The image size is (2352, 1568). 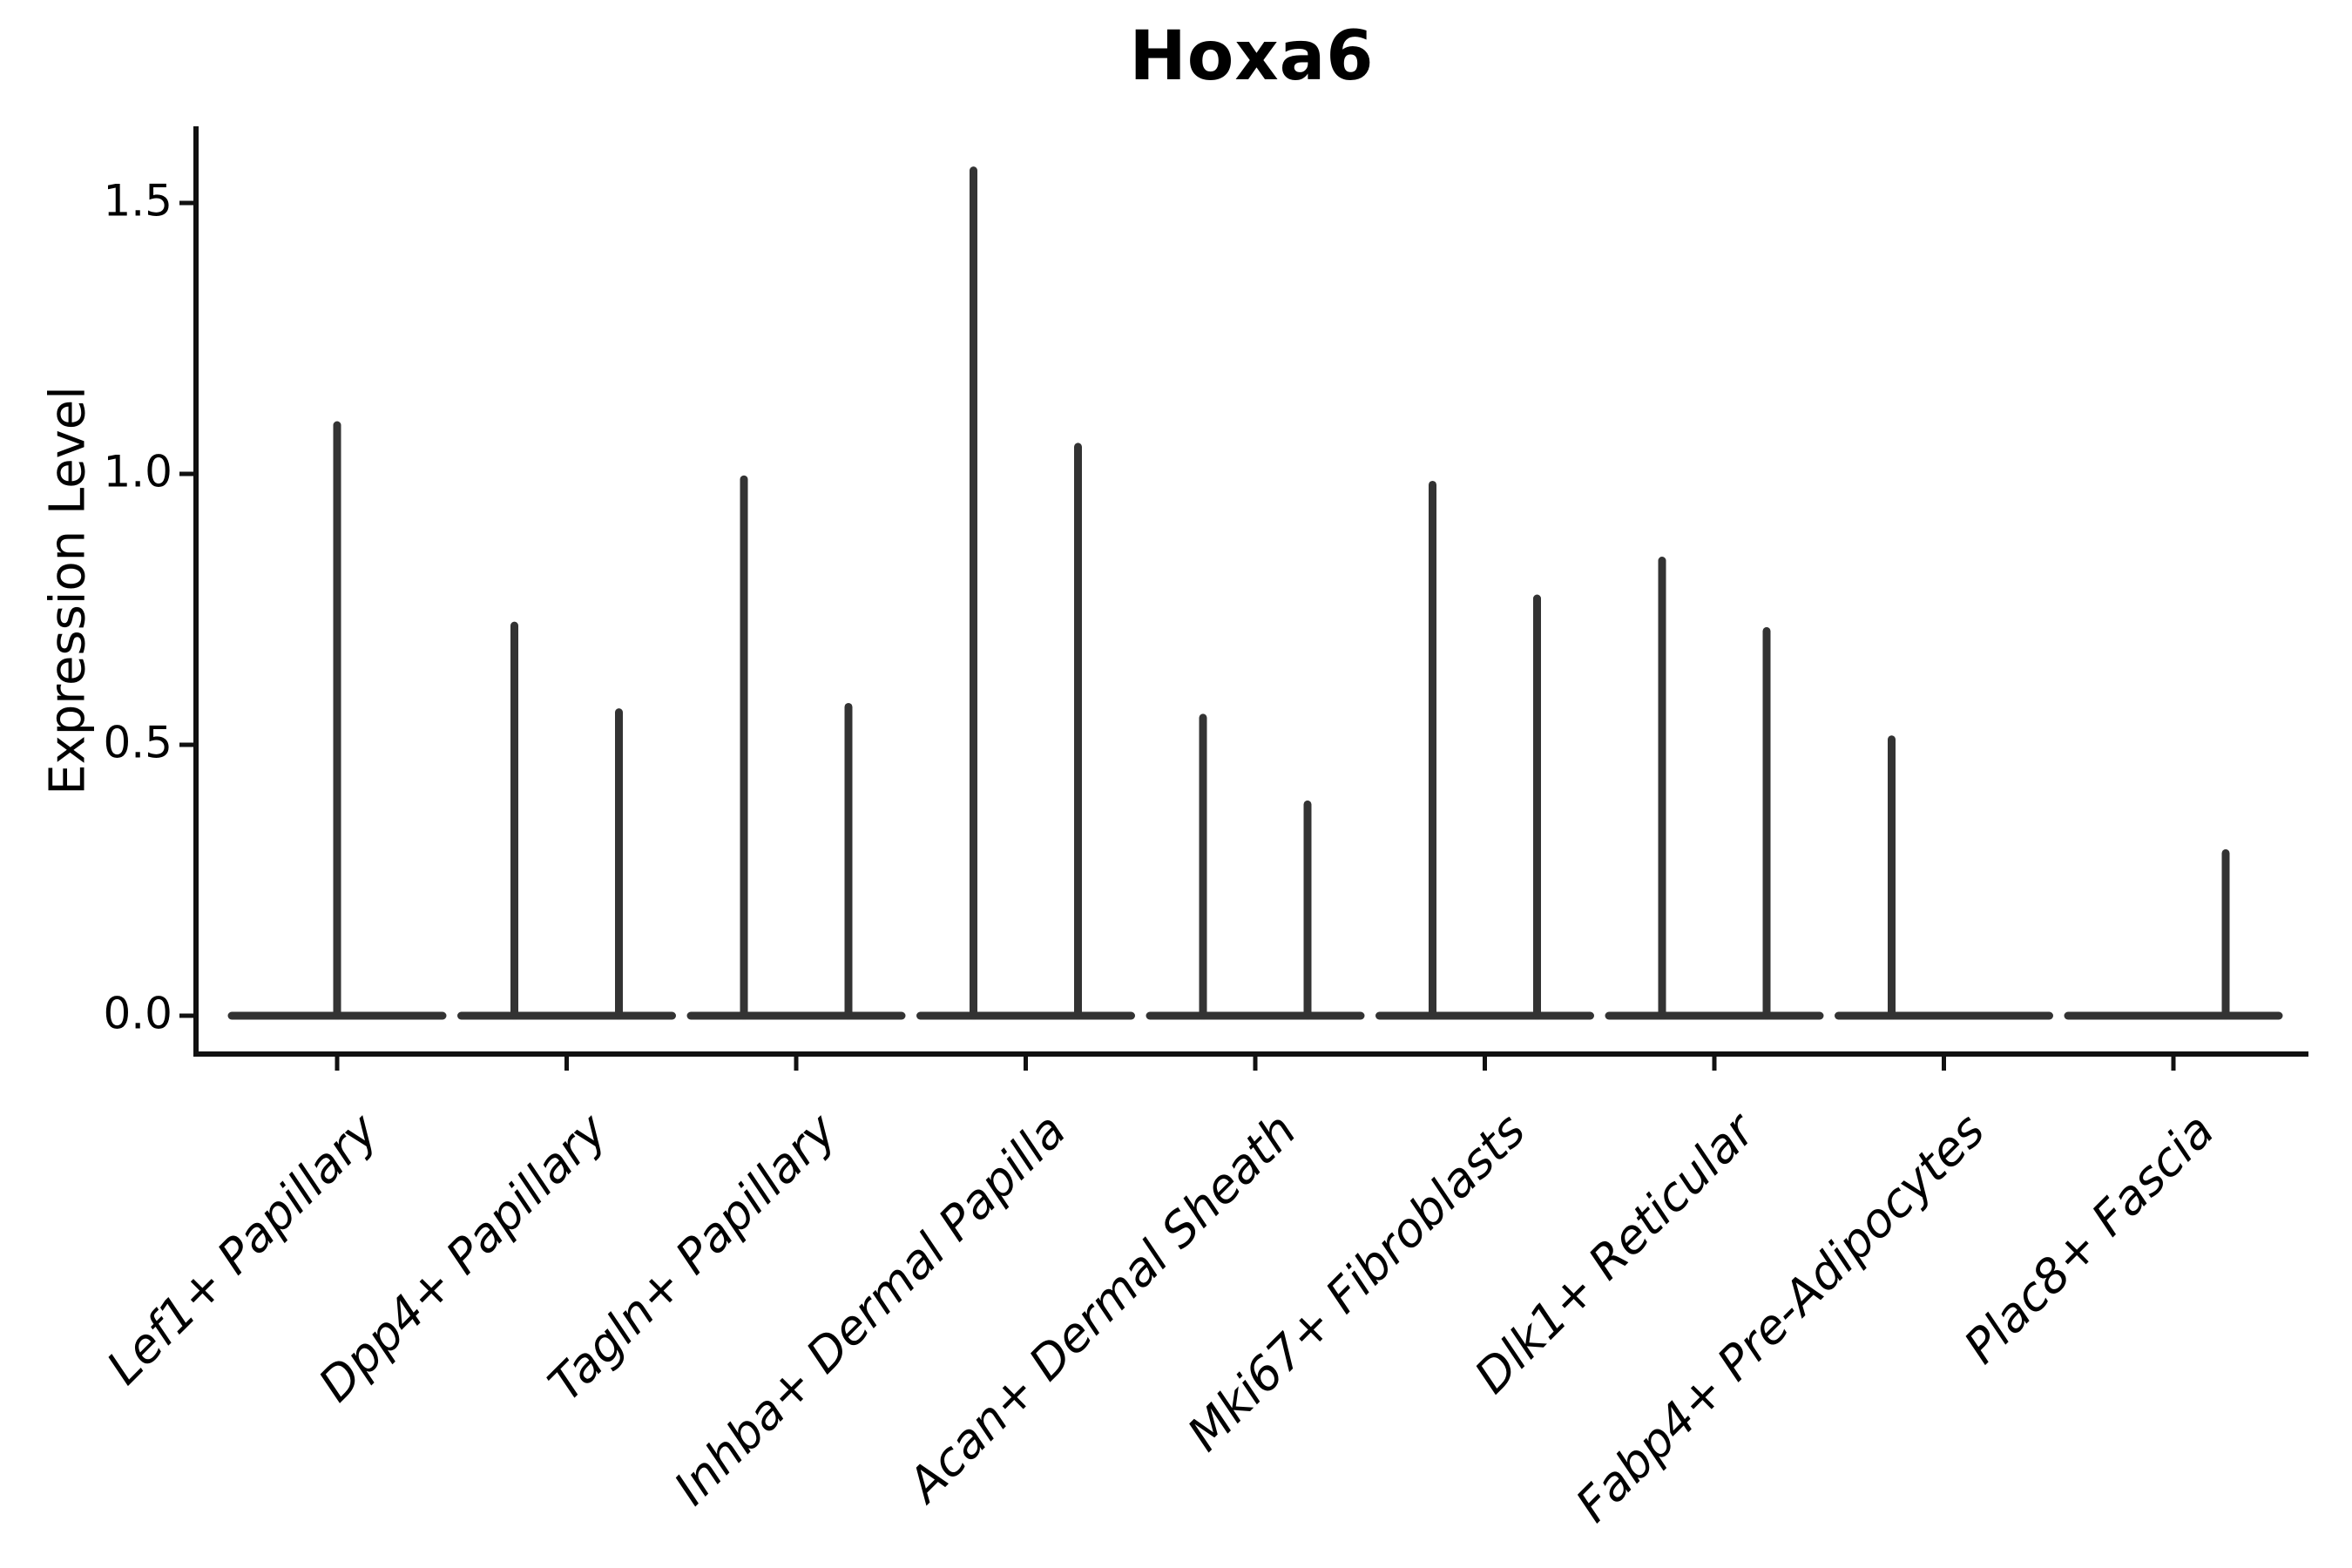 I want to click on y-tick-label: 0.0, so click(x=137, y=1014).